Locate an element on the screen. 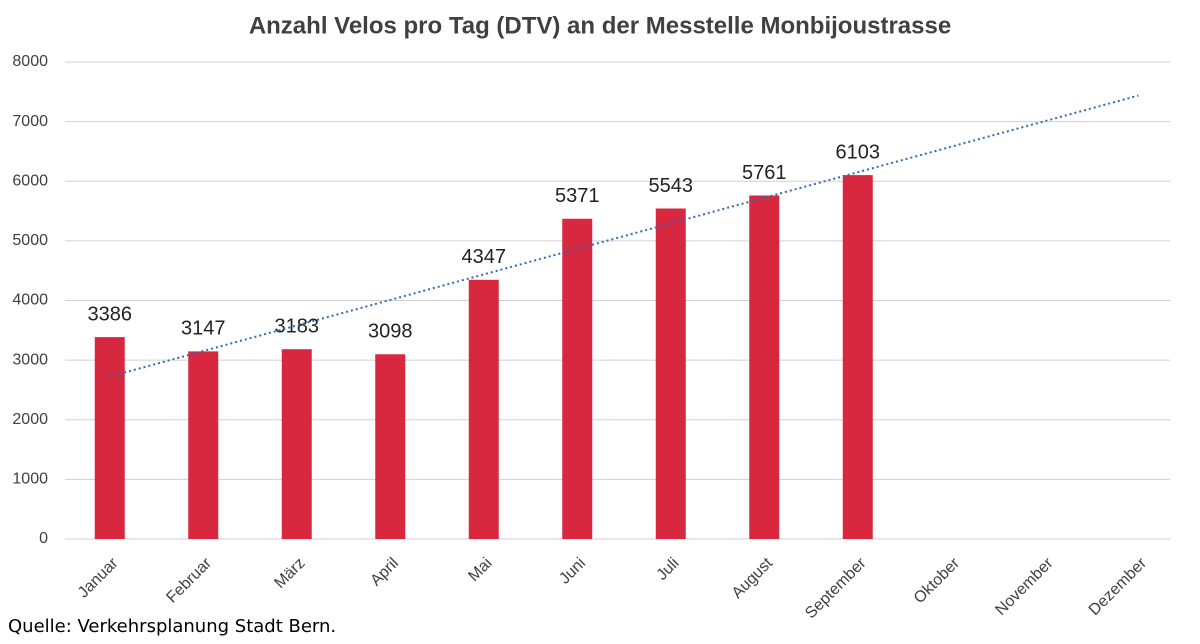  source-note: Quelle: Verkehrsplanung Stadt Bern. is located at coordinates (172, 626).